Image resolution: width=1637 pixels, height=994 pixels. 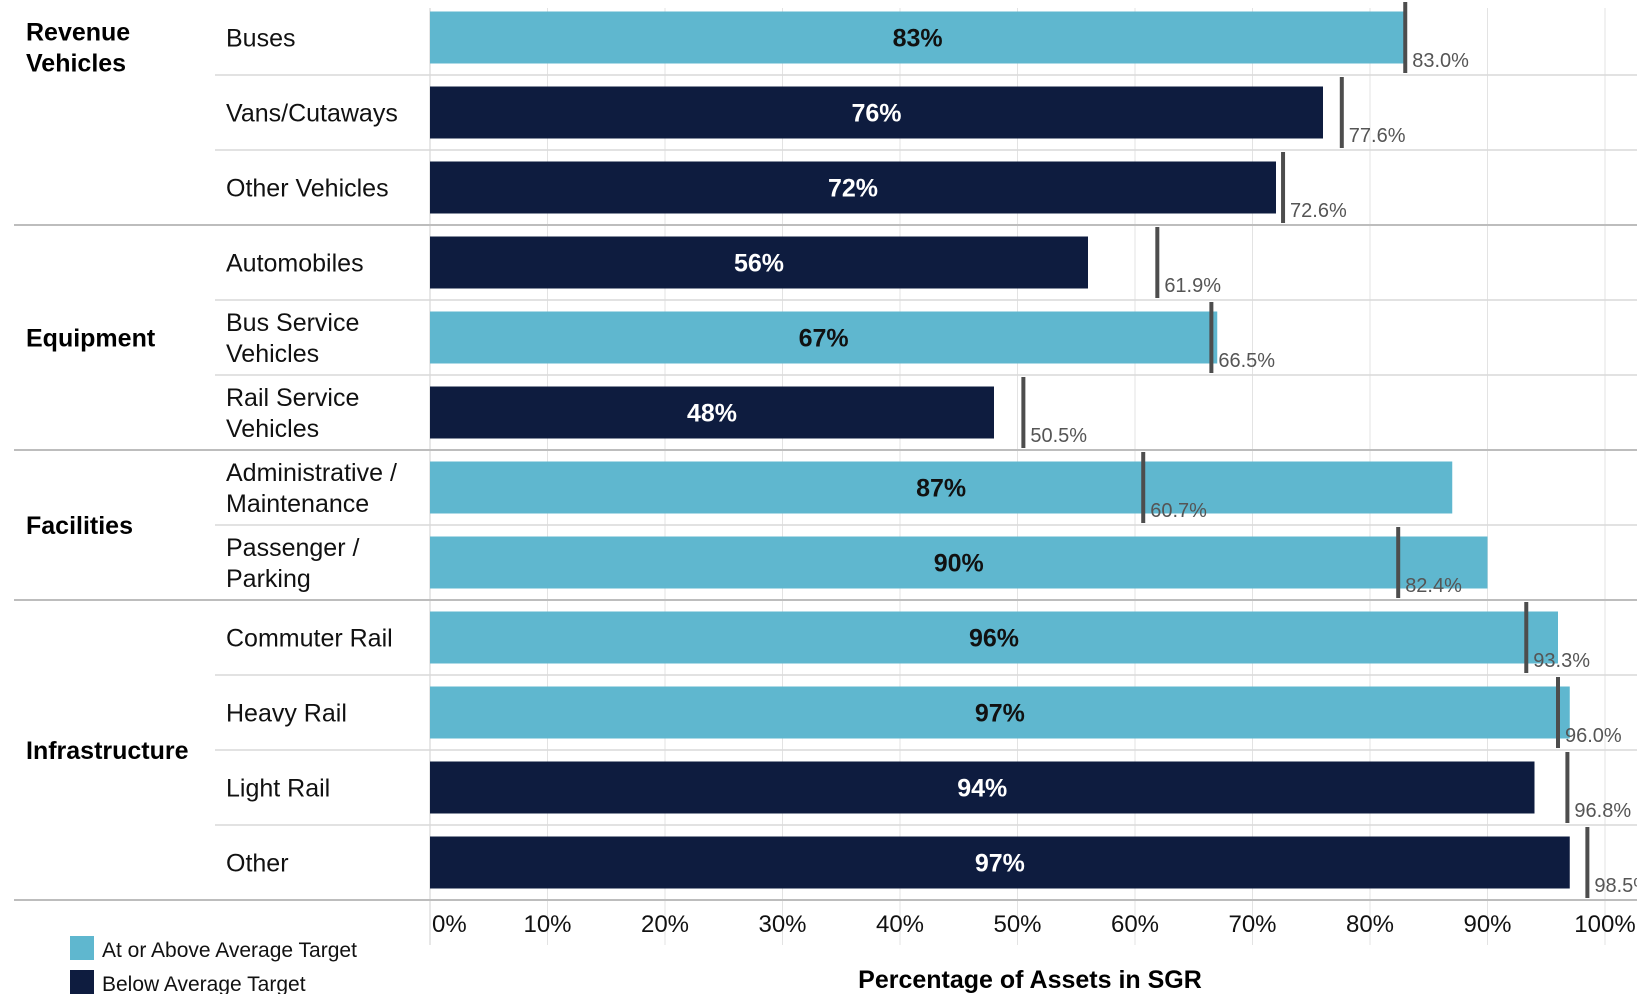 What do you see at coordinates (1178, 511) in the screenshot?
I see `target-value-label: 60.7%` at bounding box center [1178, 511].